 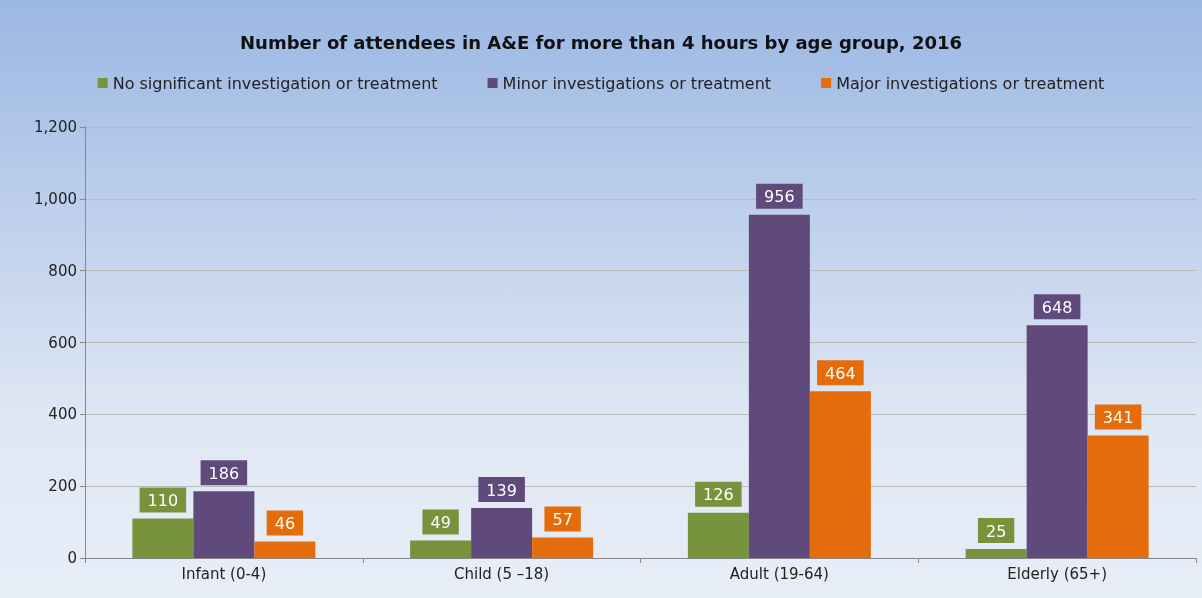 What do you see at coordinates (224, 573) in the screenshot?
I see `x-tick-label: Infant (0-4)` at bounding box center [224, 573].